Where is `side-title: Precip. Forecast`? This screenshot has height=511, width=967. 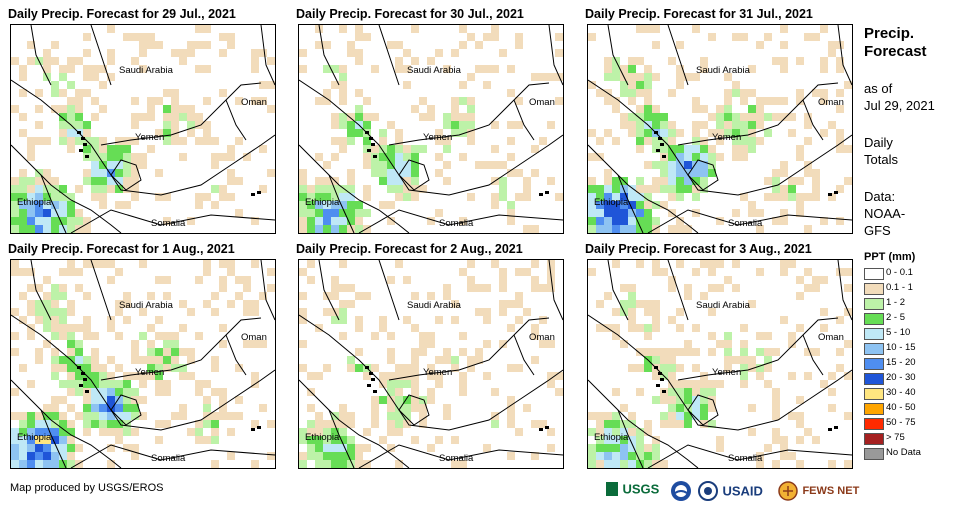 side-title: Precip. Forecast is located at coordinates (895, 42).